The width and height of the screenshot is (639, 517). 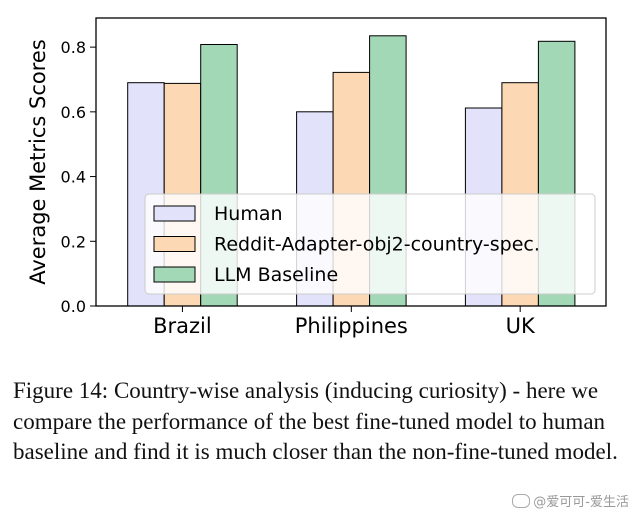 I want to click on y-tick-label: 0.4, so click(x=73, y=177).